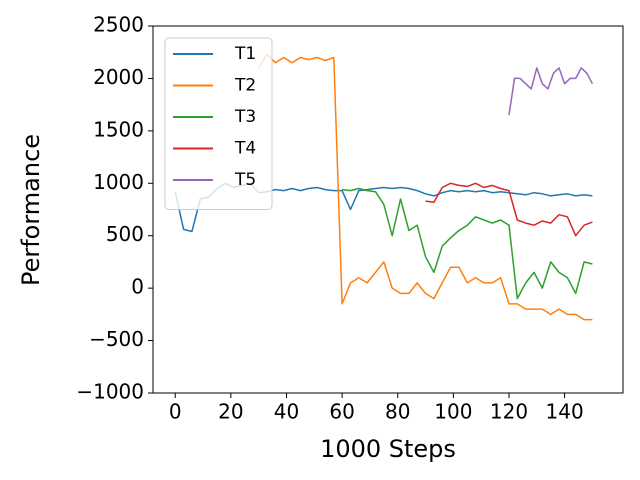  Describe the element at coordinates (286, 412) in the screenshot. I see `x-tick-label: 40` at that location.